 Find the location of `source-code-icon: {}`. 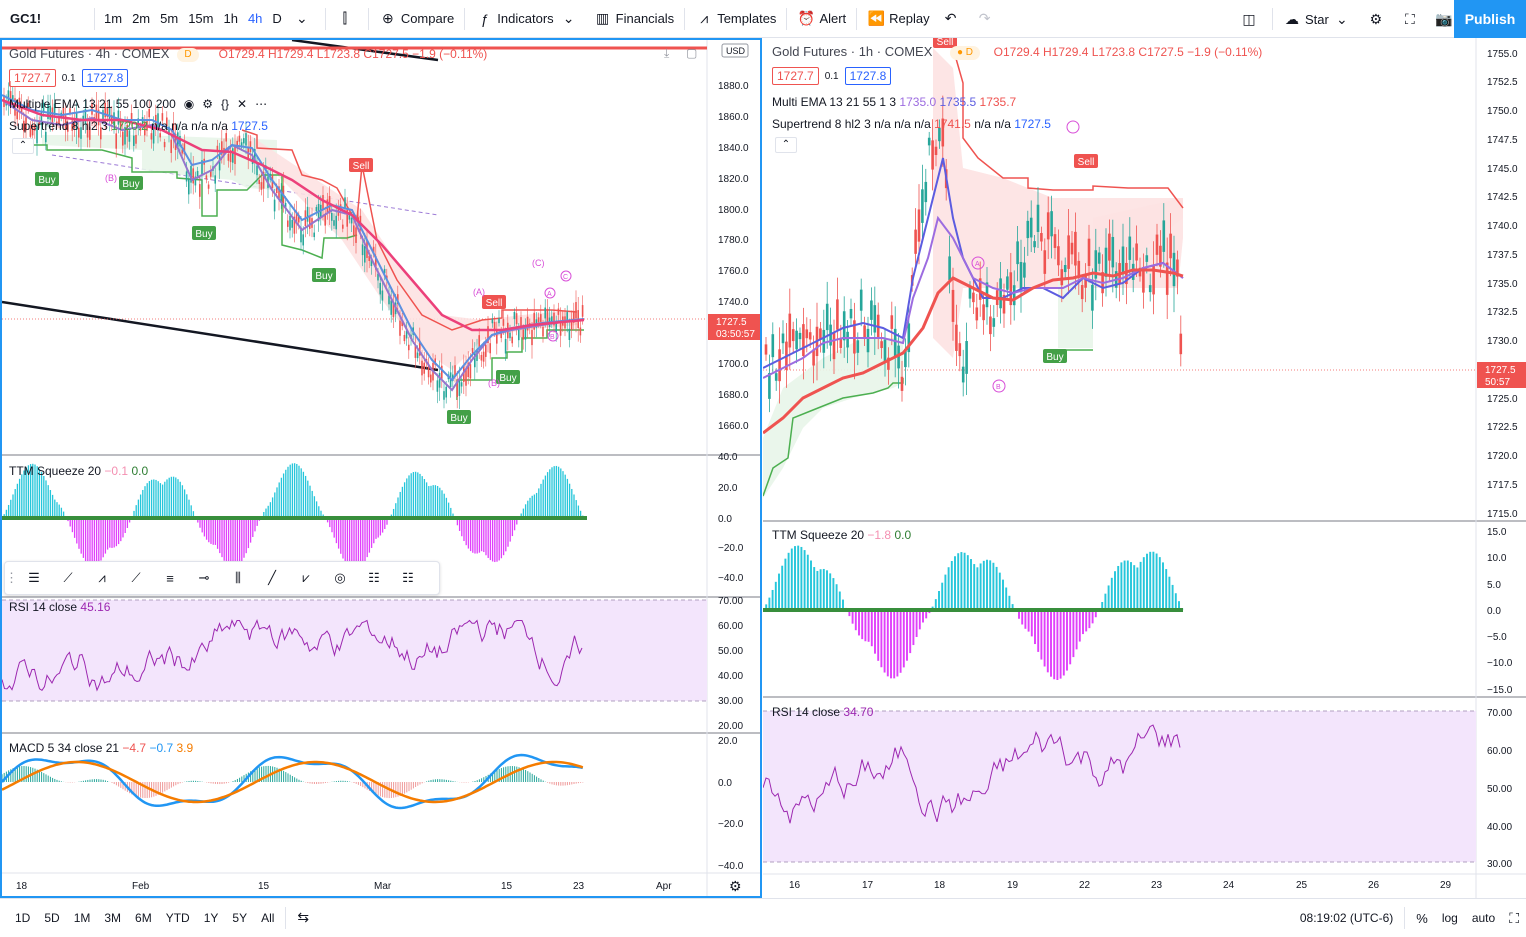

source-code-icon: {} is located at coordinates (225, 104).